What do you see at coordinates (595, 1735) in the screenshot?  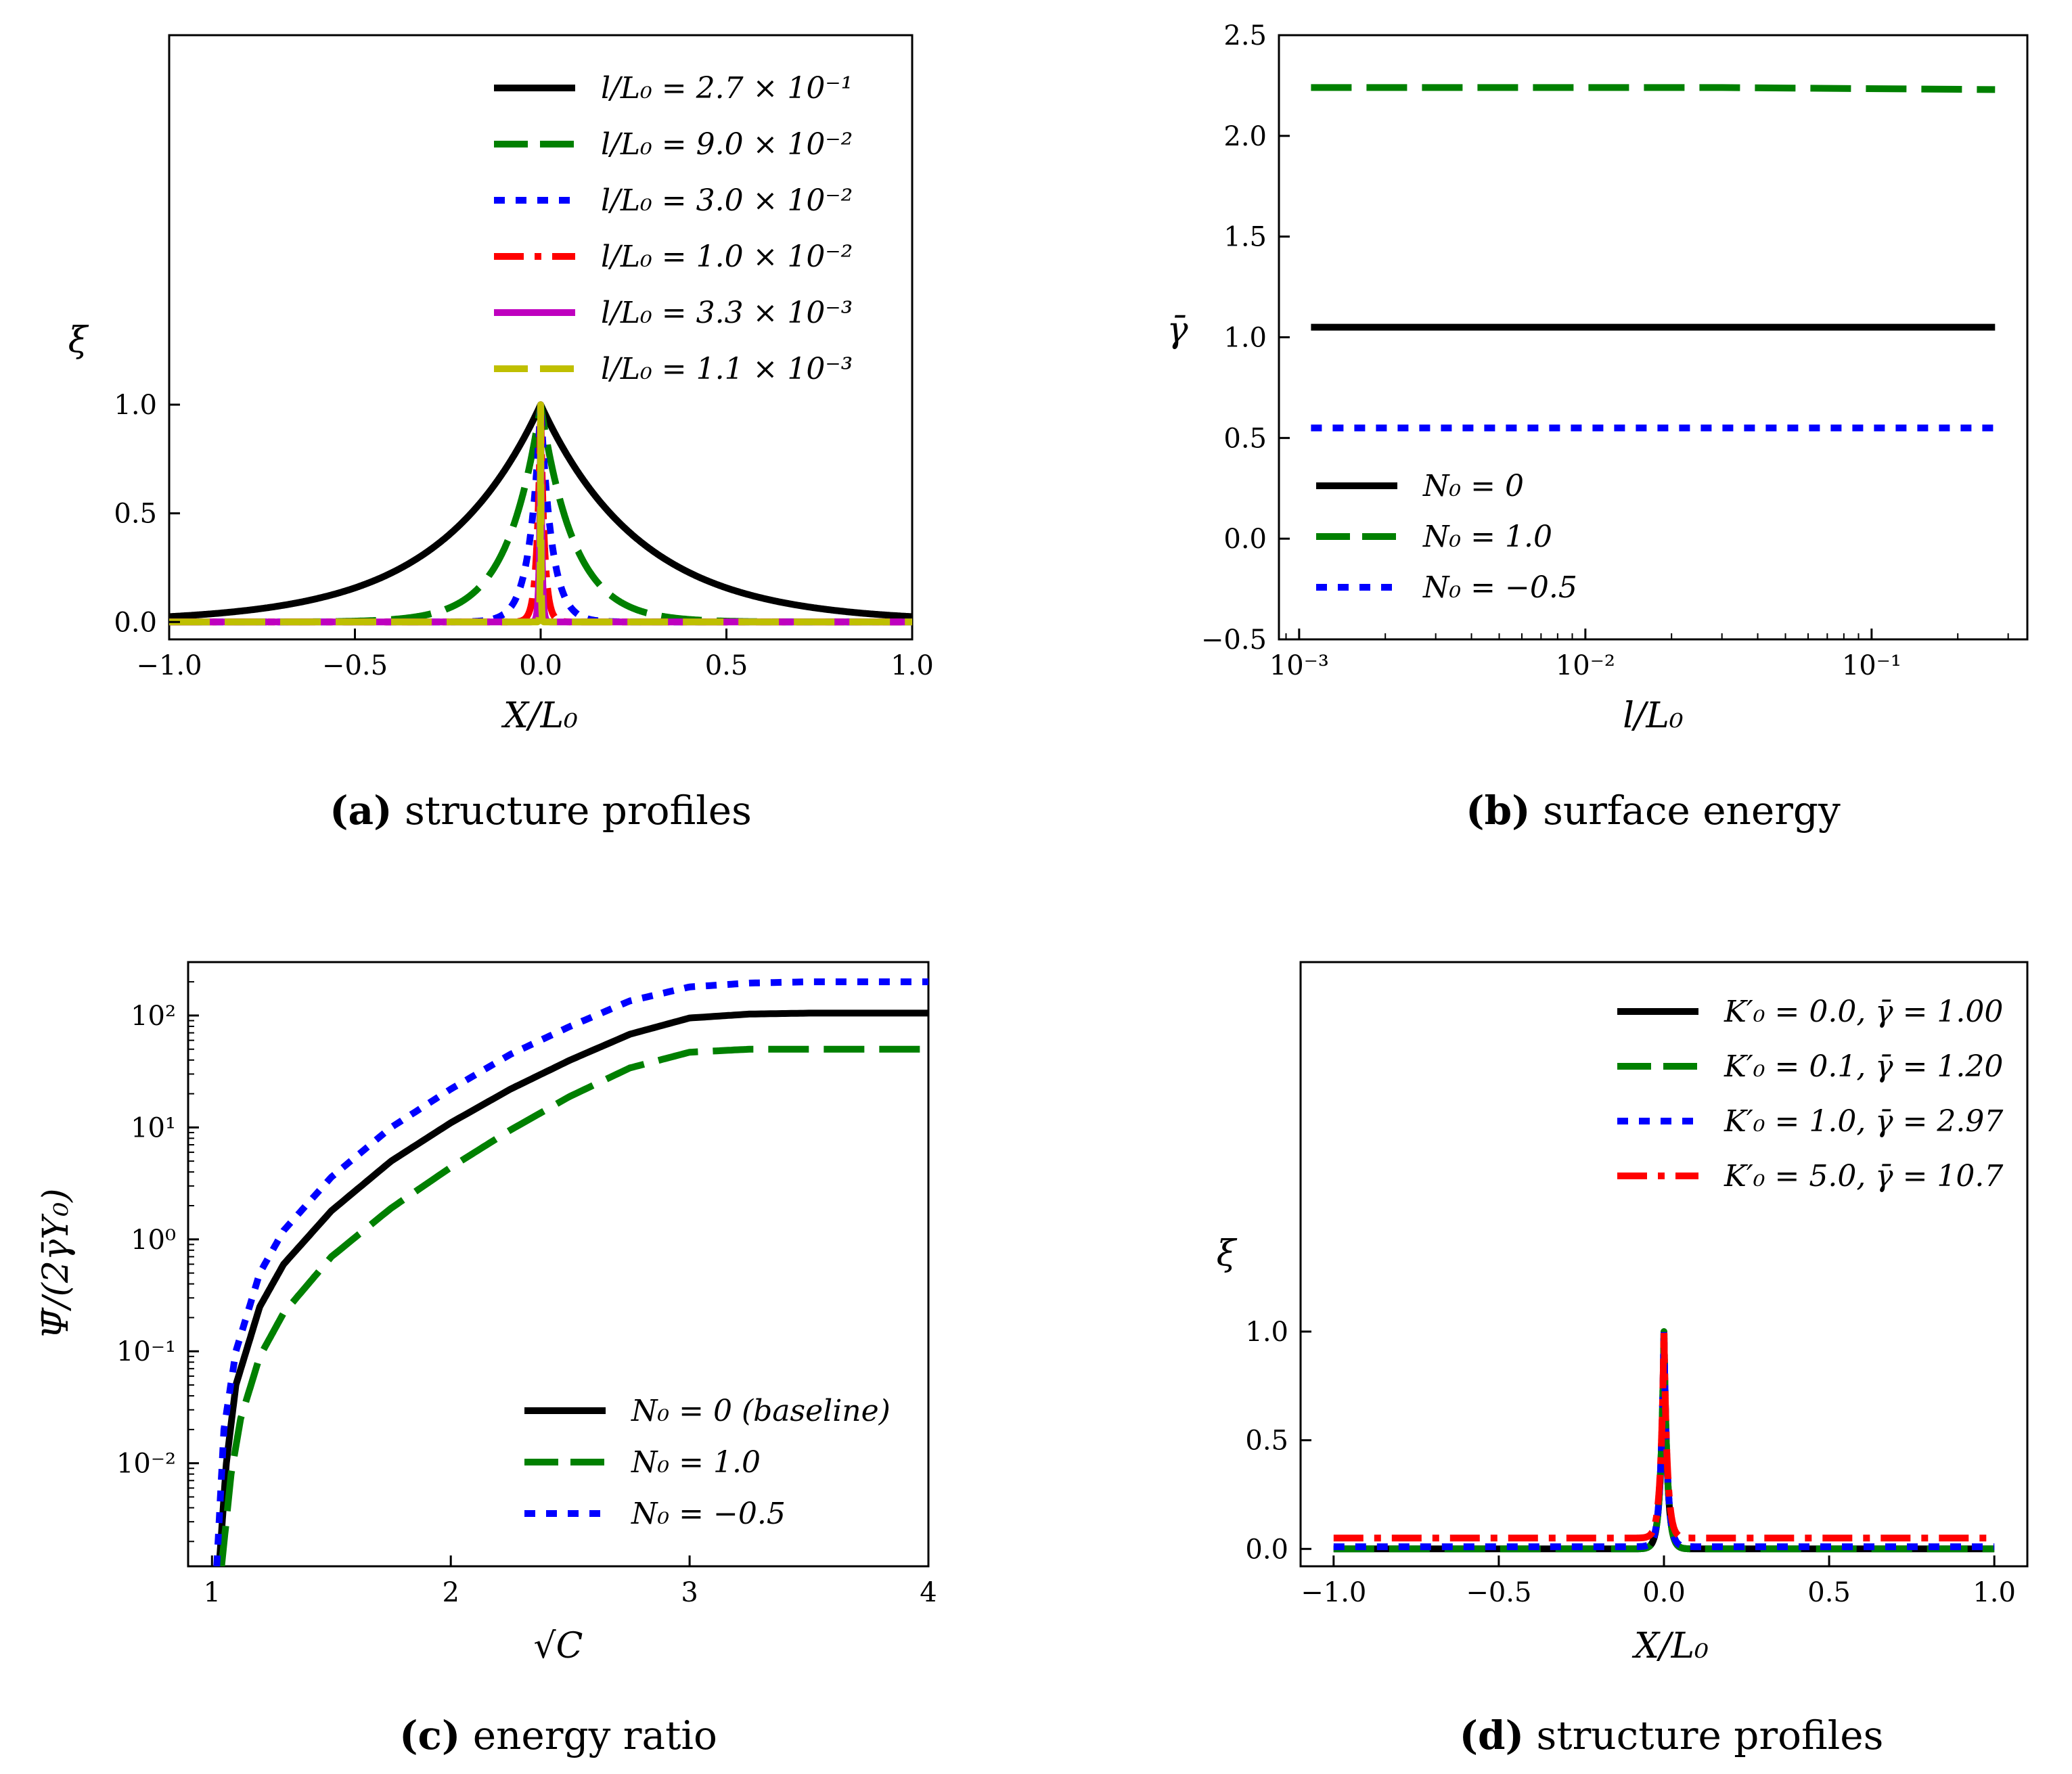 I see `panel-c-caption-text: energy ratio` at bounding box center [595, 1735].